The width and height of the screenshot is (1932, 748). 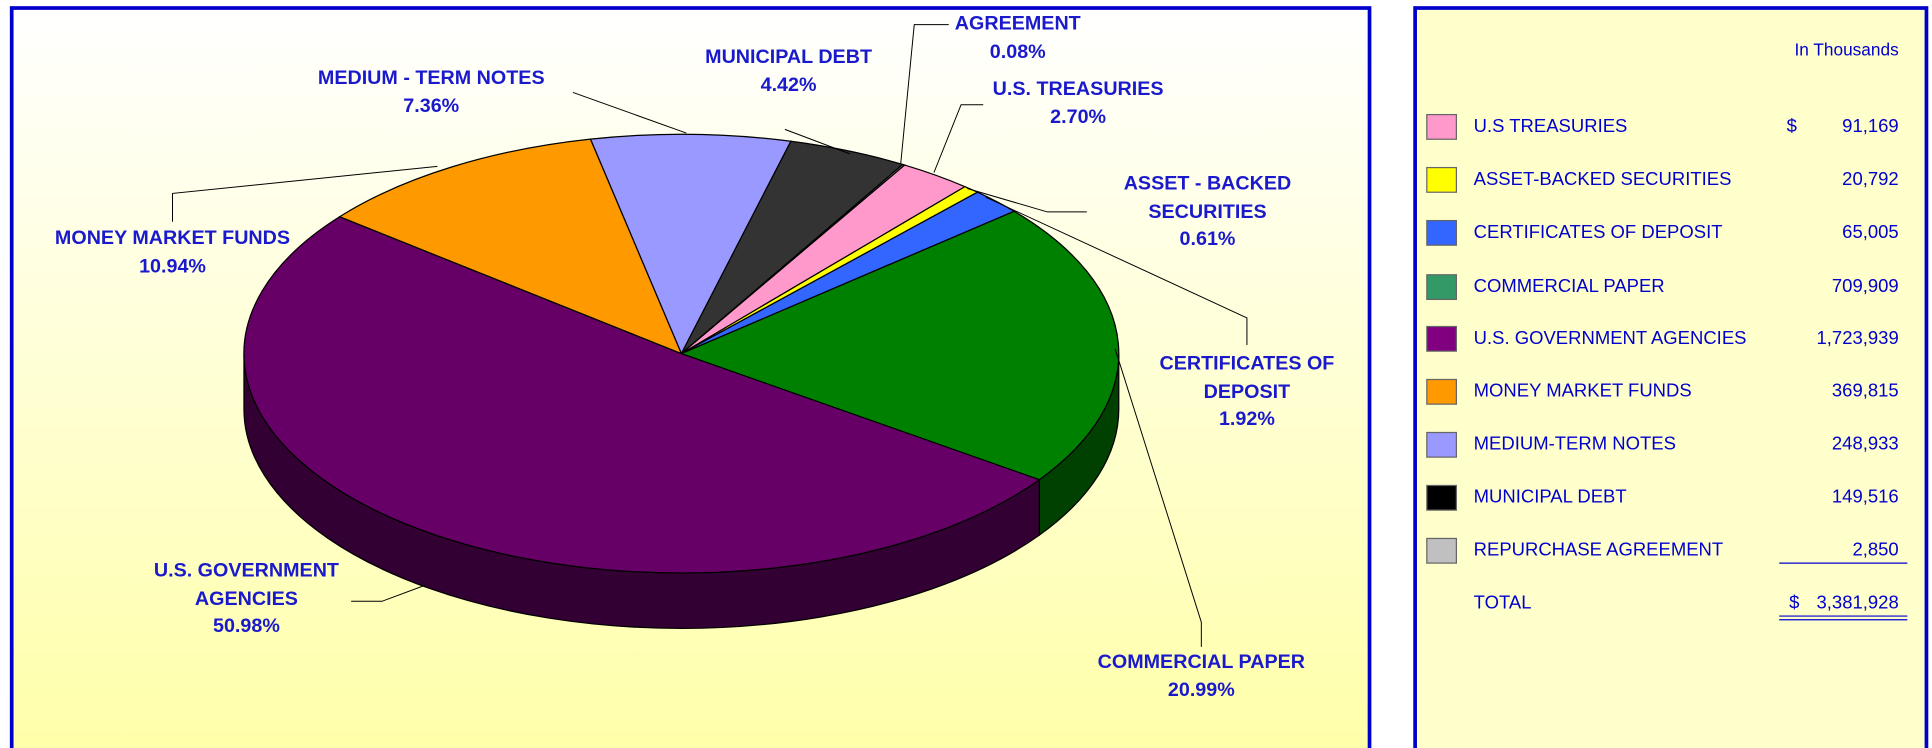 What do you see at coordinates (1078, 103) in the screenshot?
I see `slice-label: U.S. TREASURIES 2.70%` at bounding box center [1078, 103].